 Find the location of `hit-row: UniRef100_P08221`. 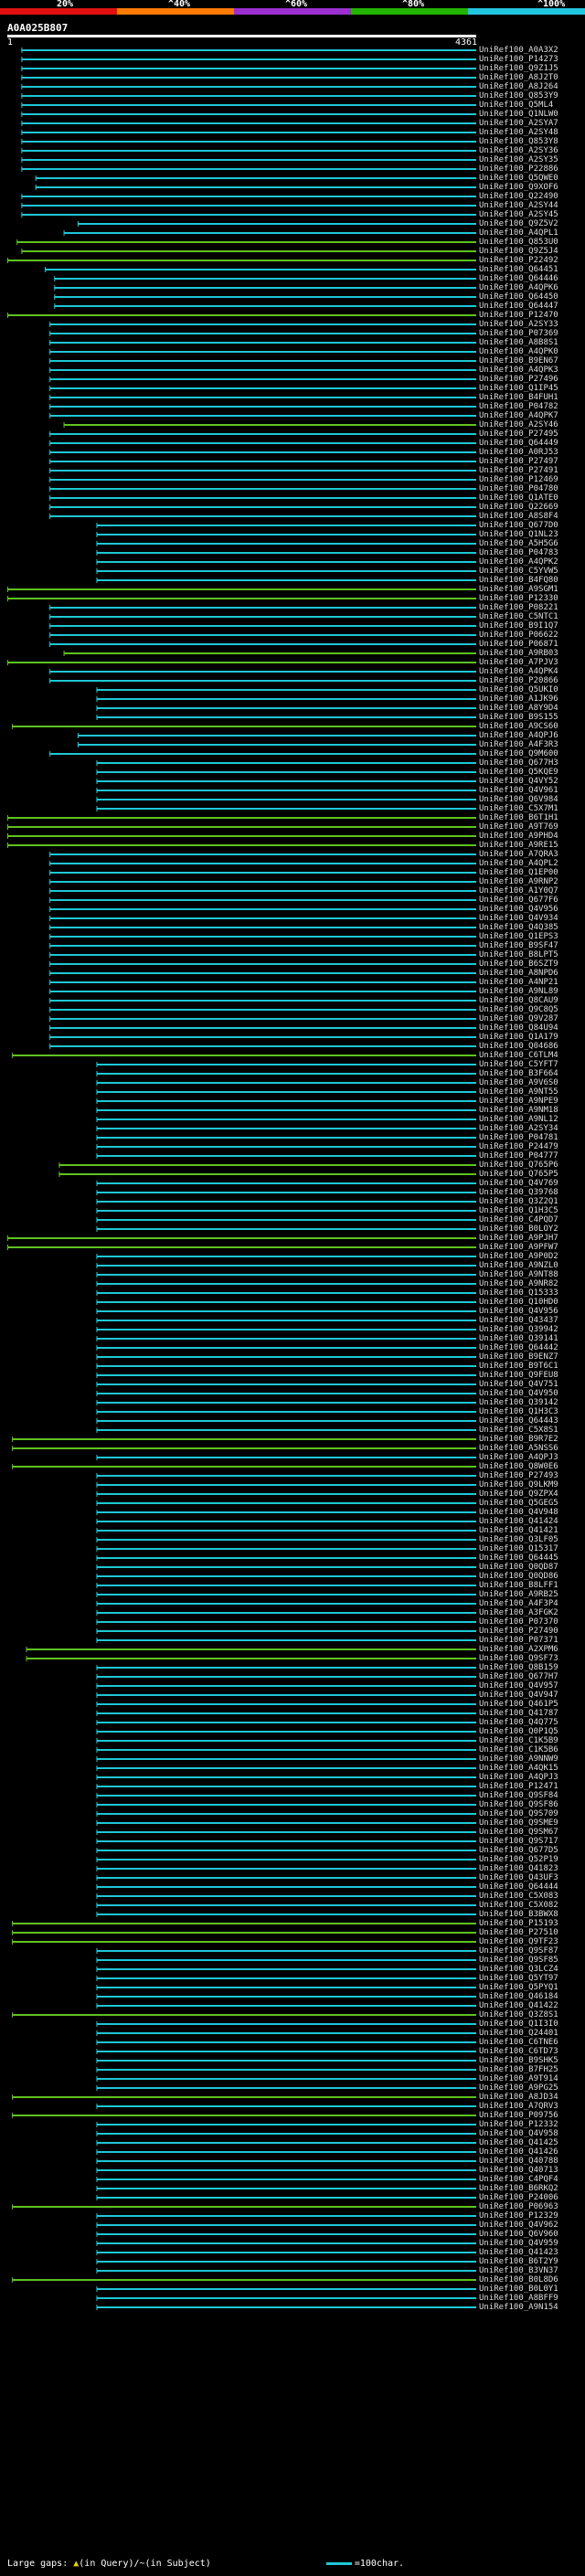

hit-row: UniRef100_P08221 is located at coordinates (293, 607).